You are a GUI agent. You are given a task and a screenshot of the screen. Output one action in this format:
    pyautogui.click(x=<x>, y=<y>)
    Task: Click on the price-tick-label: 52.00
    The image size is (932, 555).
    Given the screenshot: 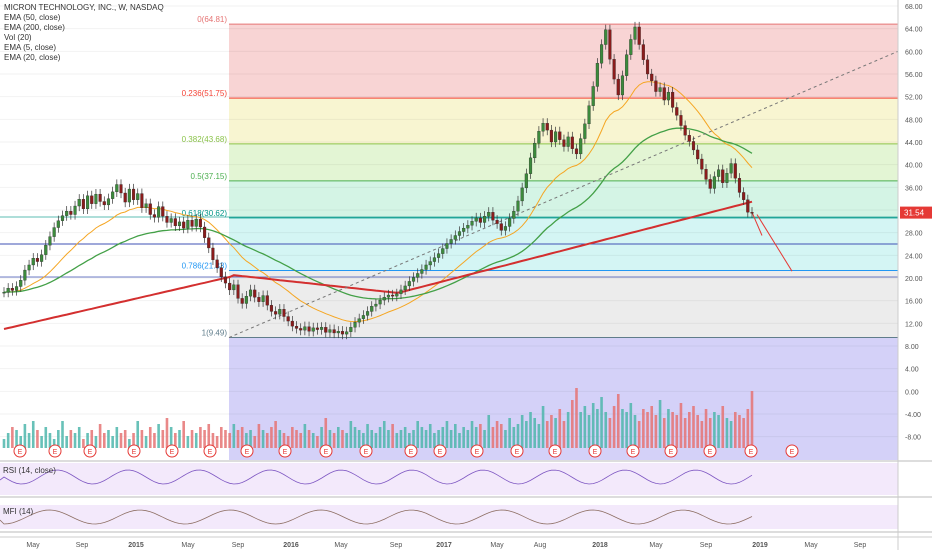 What is the action you would take?
    pyautogui.click(x=914, y=98)
    